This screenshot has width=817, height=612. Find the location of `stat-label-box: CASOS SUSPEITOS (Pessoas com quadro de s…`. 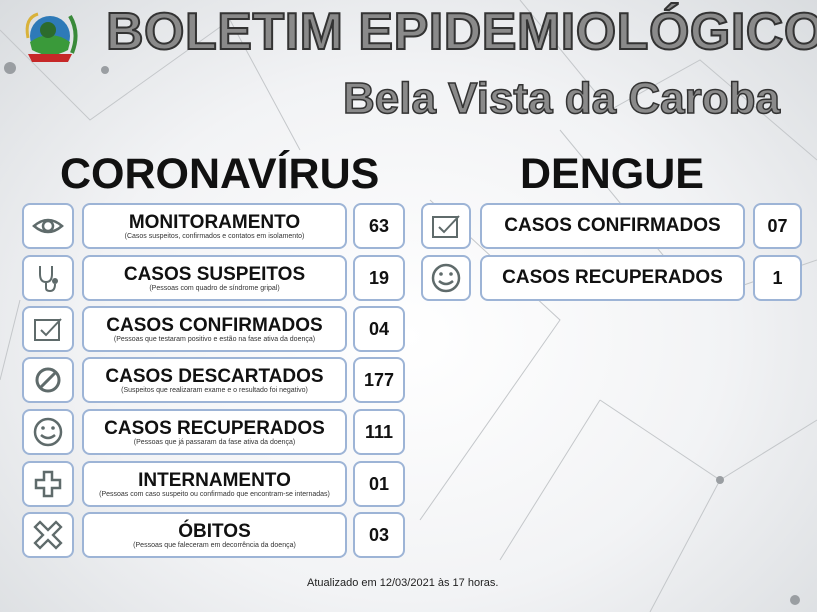

stat-label-box: CASOS SUSPEITOS (Pessoas com quadro de s… is located at coordinates (214, 278).